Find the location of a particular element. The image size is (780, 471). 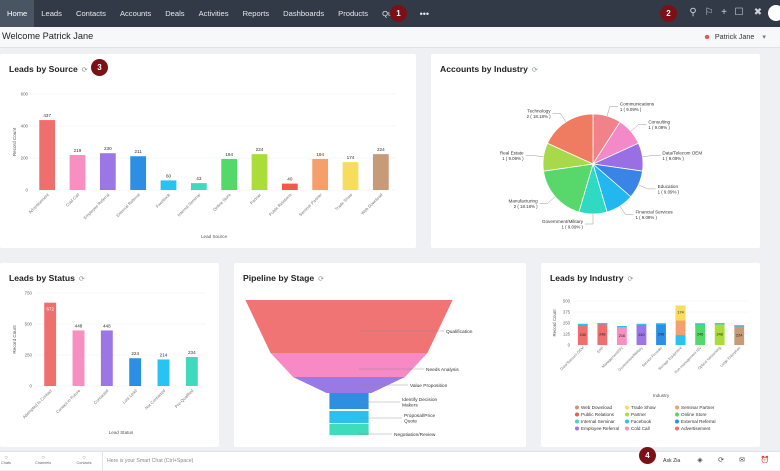

nav-tab-home: Home is located at coordinates (17, 13).